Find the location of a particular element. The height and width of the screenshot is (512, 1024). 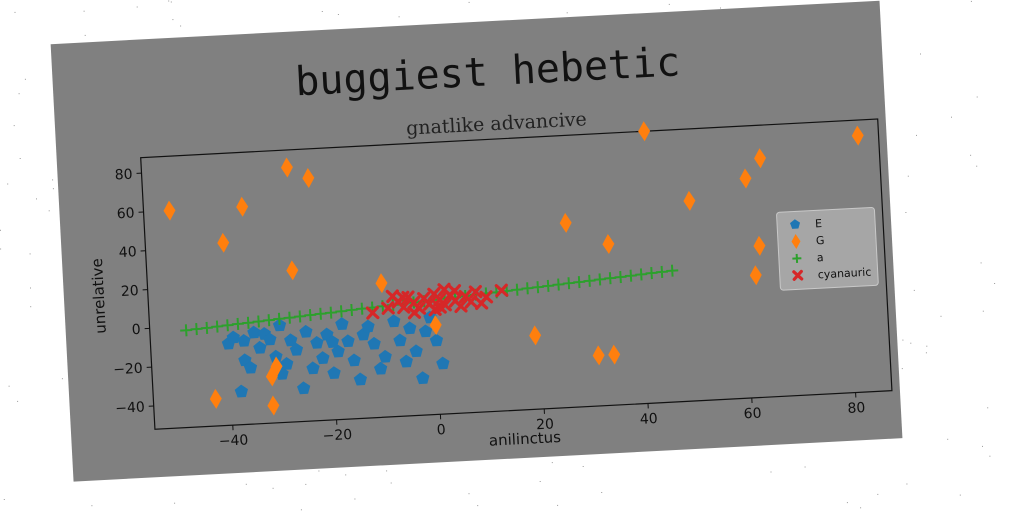

x-tick-label: −20 is located at coordinates (337, 436).